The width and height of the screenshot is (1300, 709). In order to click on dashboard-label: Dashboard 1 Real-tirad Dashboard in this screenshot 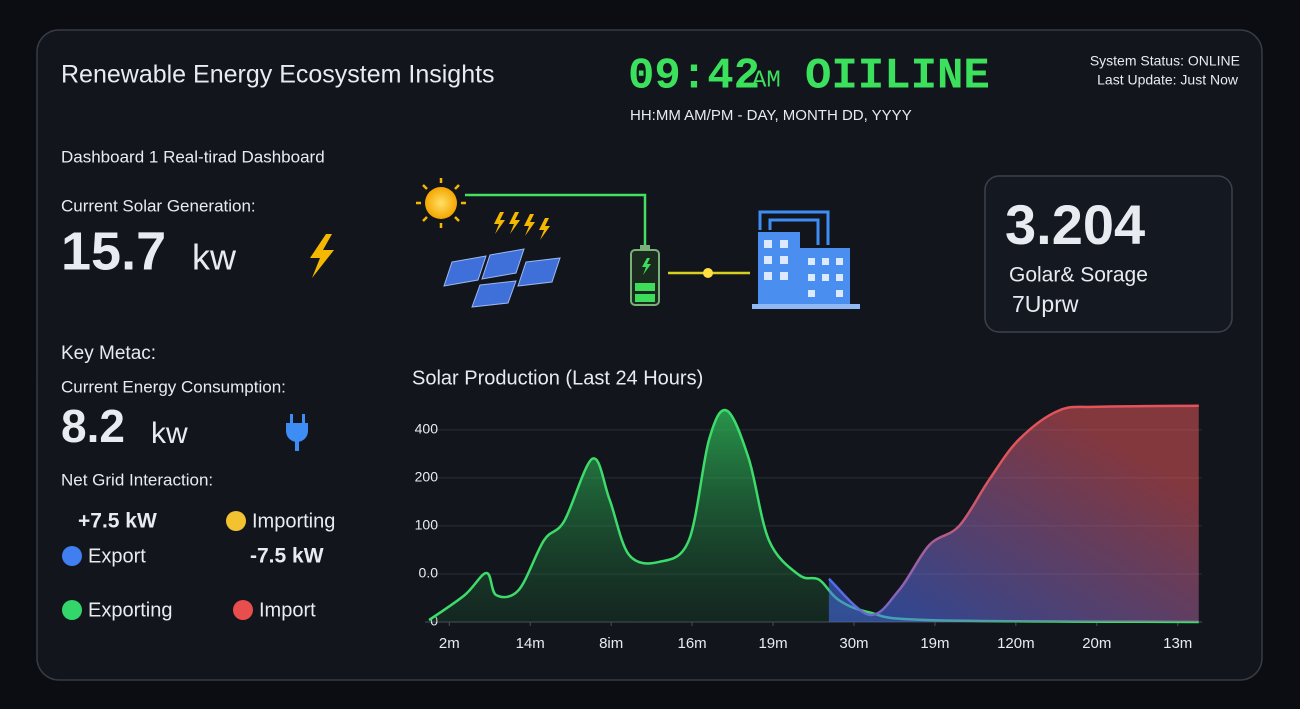, I will do `click(193, 156)`.